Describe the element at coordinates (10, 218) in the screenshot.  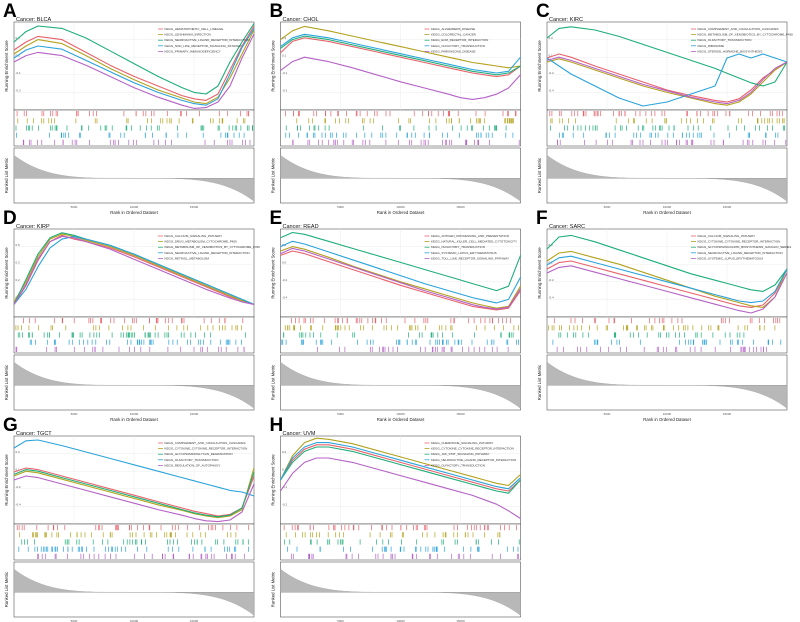
I see `panel-letter: D` at that location.